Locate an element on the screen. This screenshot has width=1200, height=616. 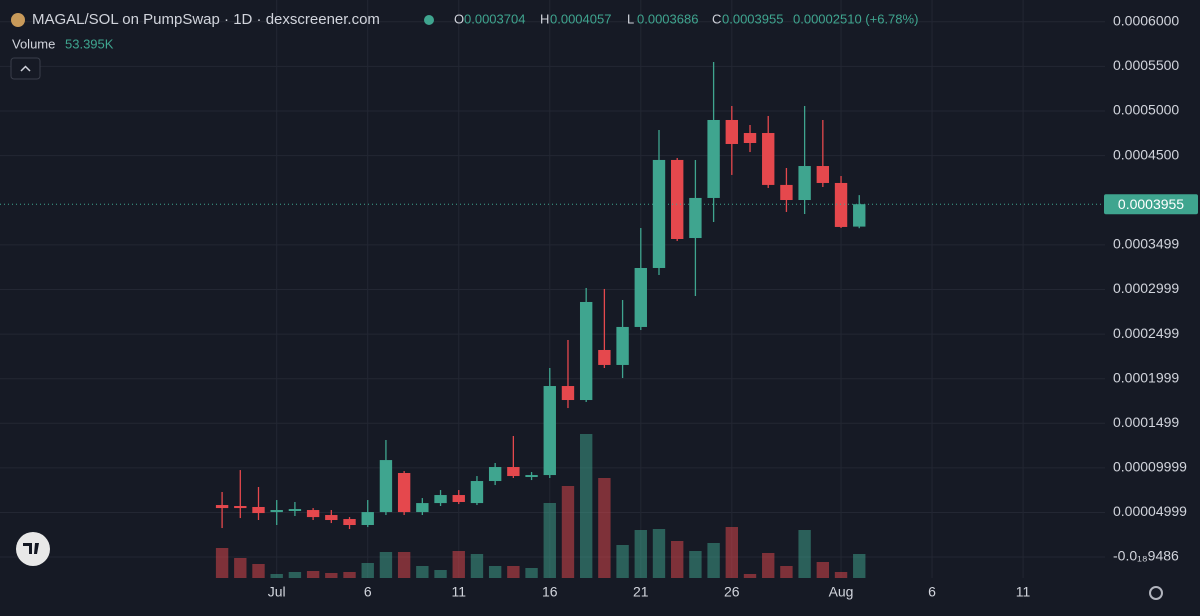
y-tick-label: 0.0002999 is located at coordinates (1146, 288).